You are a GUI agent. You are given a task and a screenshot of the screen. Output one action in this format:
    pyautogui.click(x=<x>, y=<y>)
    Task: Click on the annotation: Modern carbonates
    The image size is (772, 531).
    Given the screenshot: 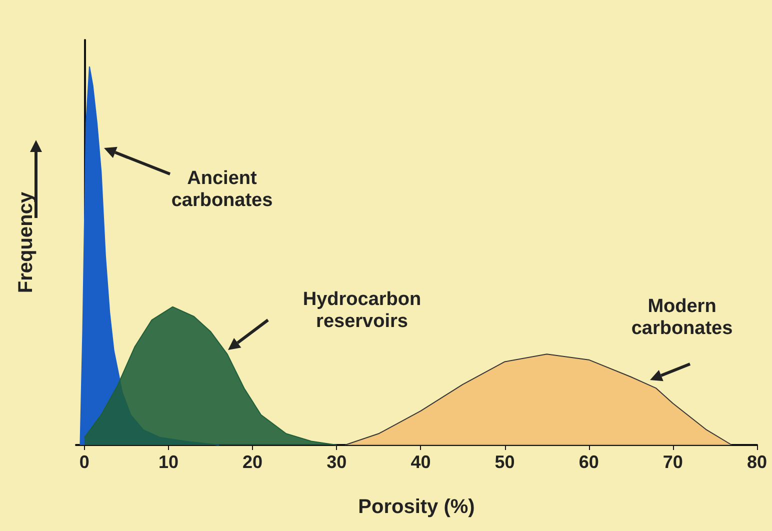 What is the action you would take?
    pyautogui.click(x=682, y=318)
    